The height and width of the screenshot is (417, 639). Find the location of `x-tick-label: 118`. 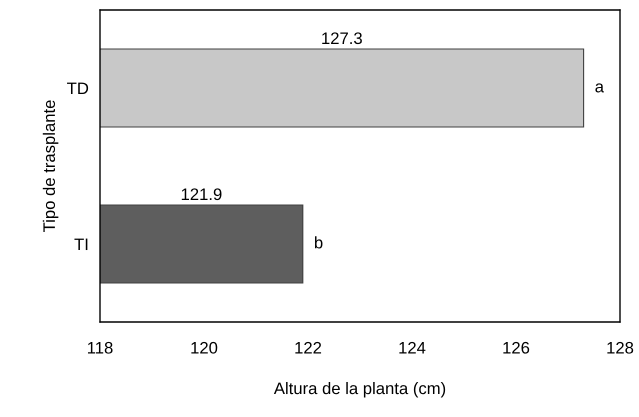

x-tick-label: 118 is located at coordinates (100, 348).